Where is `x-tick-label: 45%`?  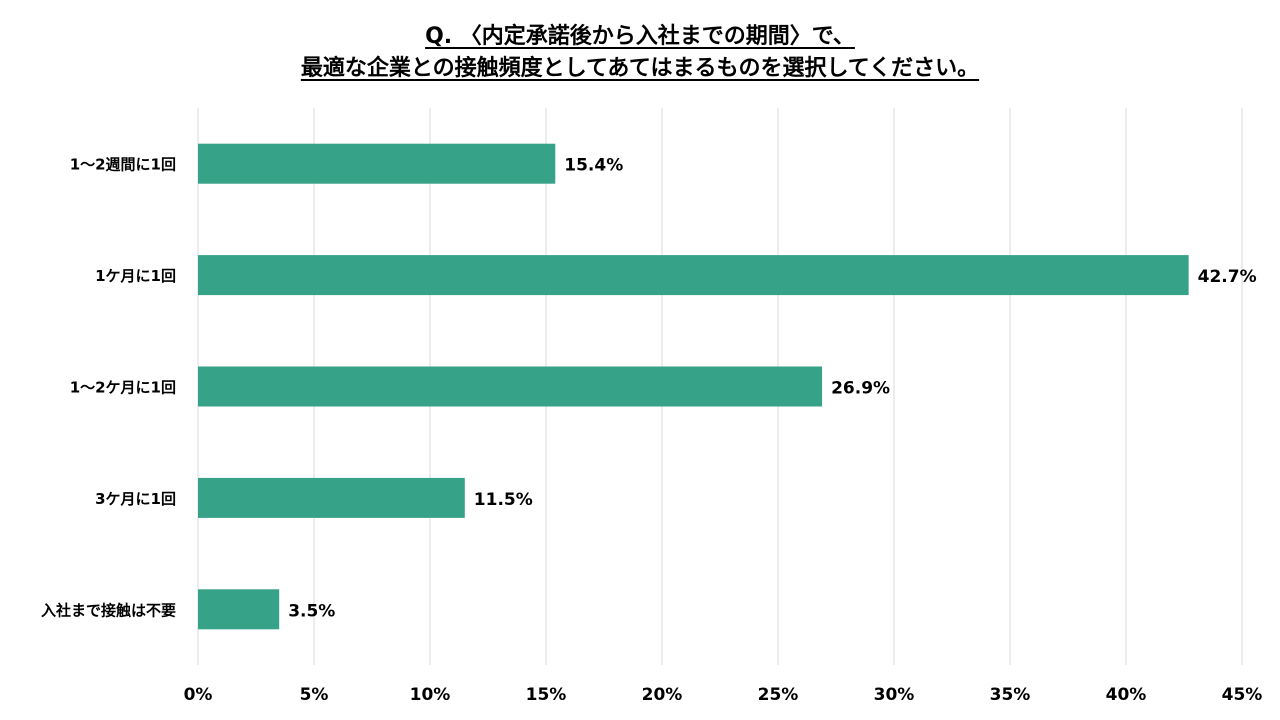
x-tick-label: 45% is located at coordinates (1242, 695).